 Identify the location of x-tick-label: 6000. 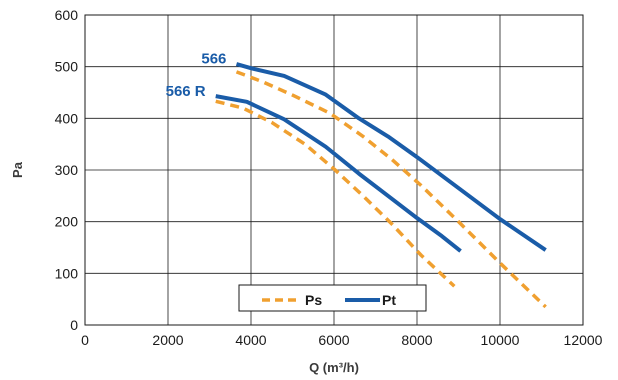
(333, 340).